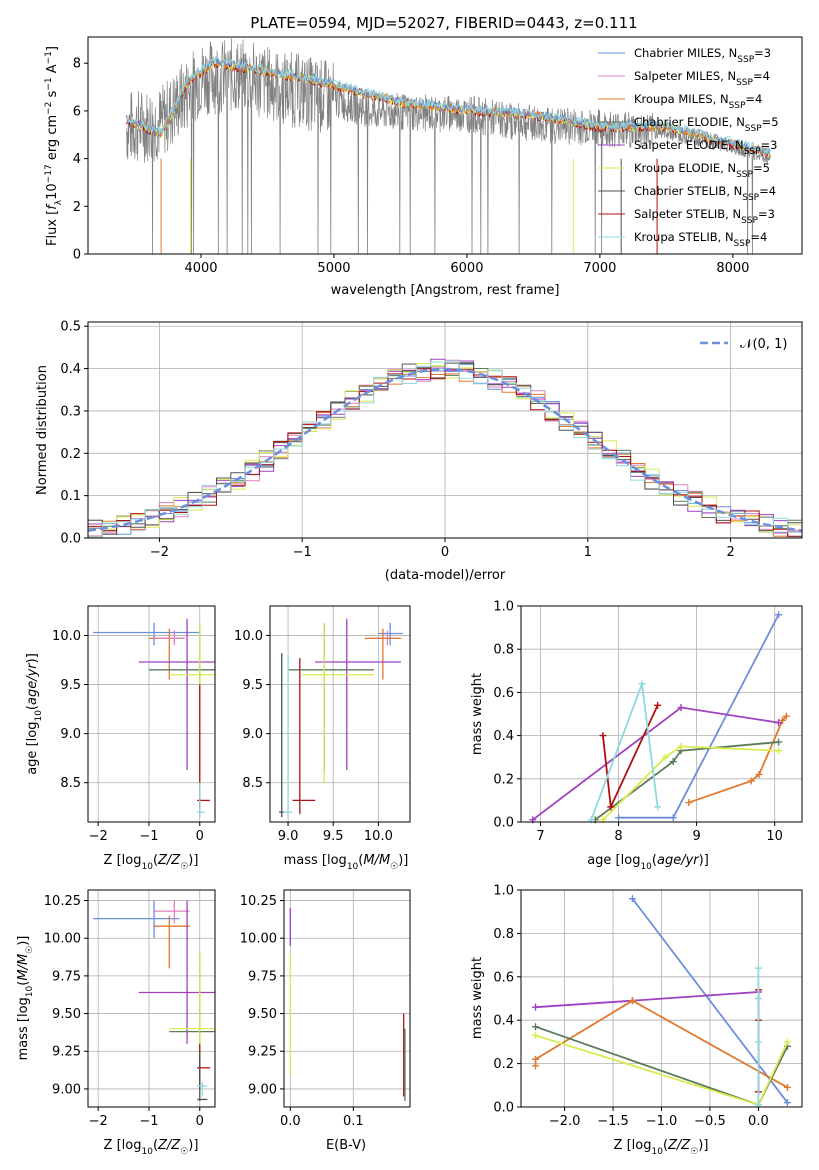 The height and width of the screenshot is (1170, 819). Describe the element at coordinates (77, 159) in the screenshot. I see `y-tick-label: 4` at that location.